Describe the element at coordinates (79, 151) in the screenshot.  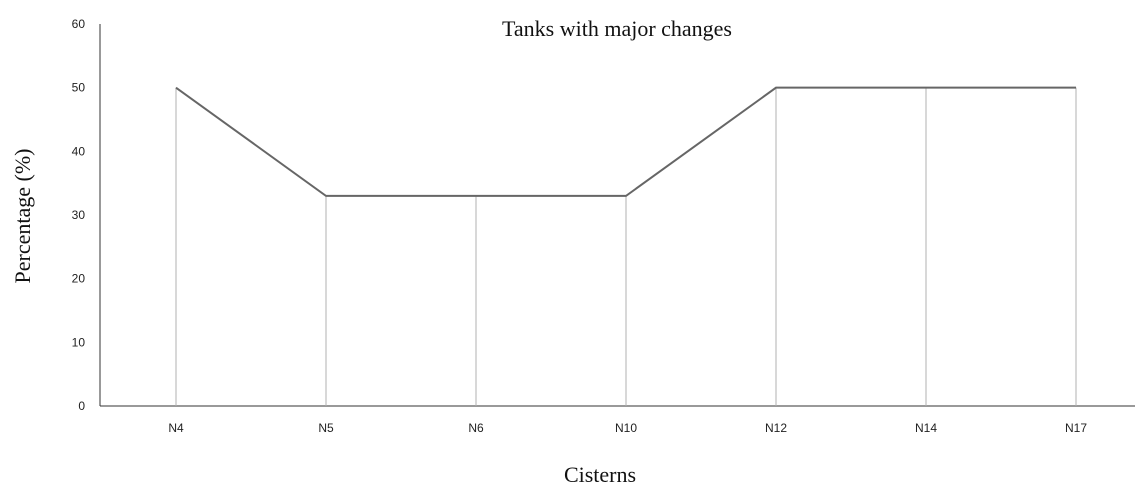
I see `y-tick-label: 40` at that location.